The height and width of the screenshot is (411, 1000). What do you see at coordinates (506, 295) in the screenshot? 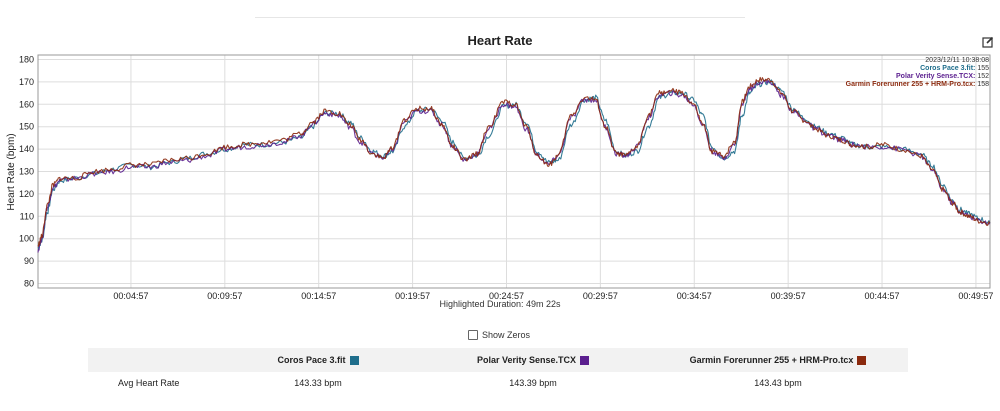
I see `x-tick-label: 00:24:57` at bounding box center [506, 295].